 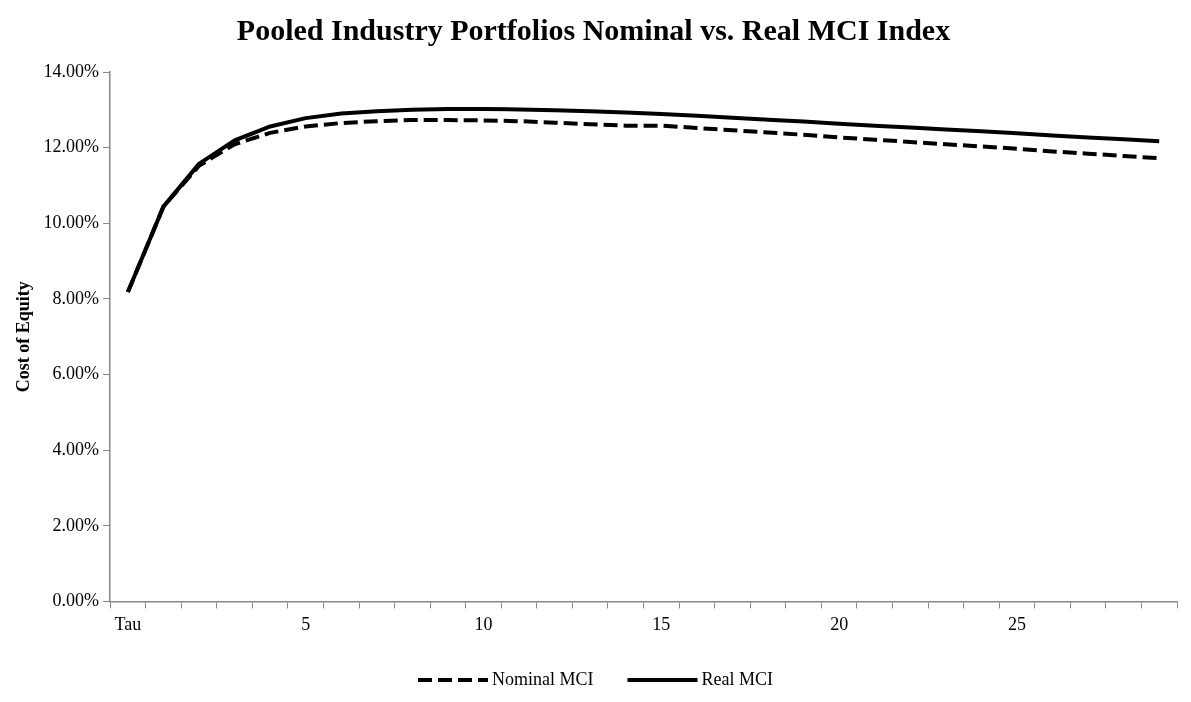 I want to click on y-tick-label: 4.00%, so click(x=76, y=448).